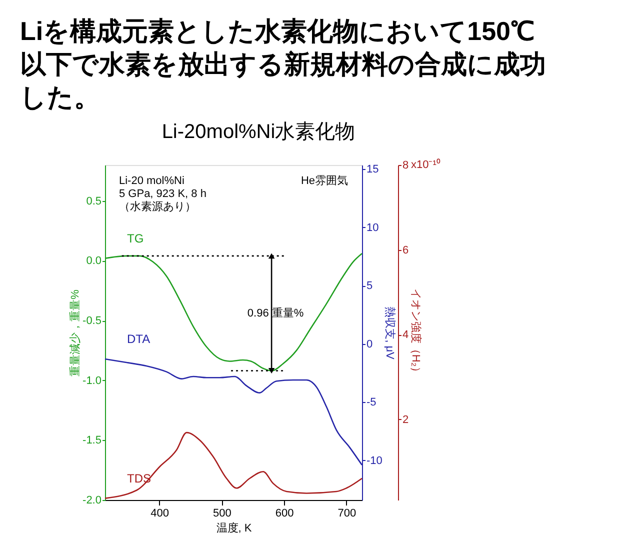  What do you see at coordinates (275, 313) in the screenshot?
I see `annotation: 0.96 重量%` at bounding box center [275, 313].